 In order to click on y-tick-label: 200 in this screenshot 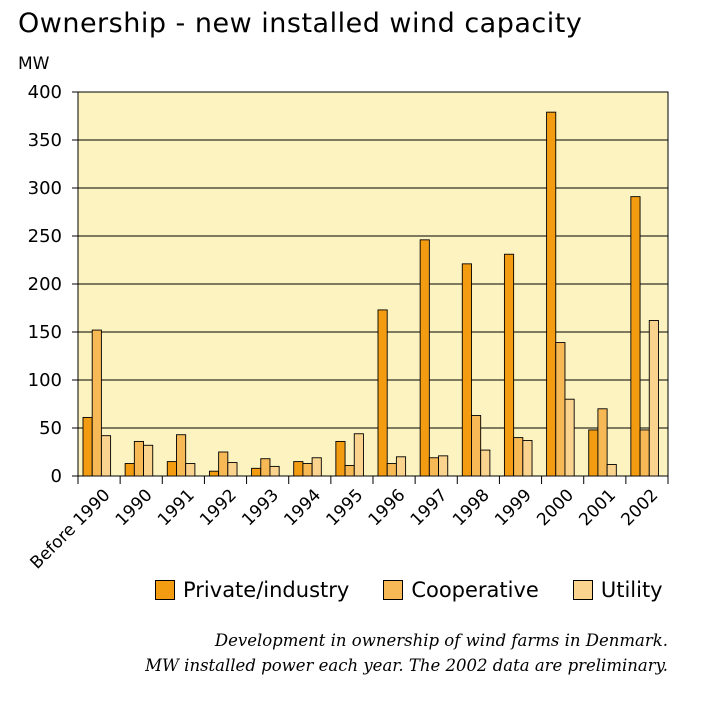, I will do `click(45, 284)`.